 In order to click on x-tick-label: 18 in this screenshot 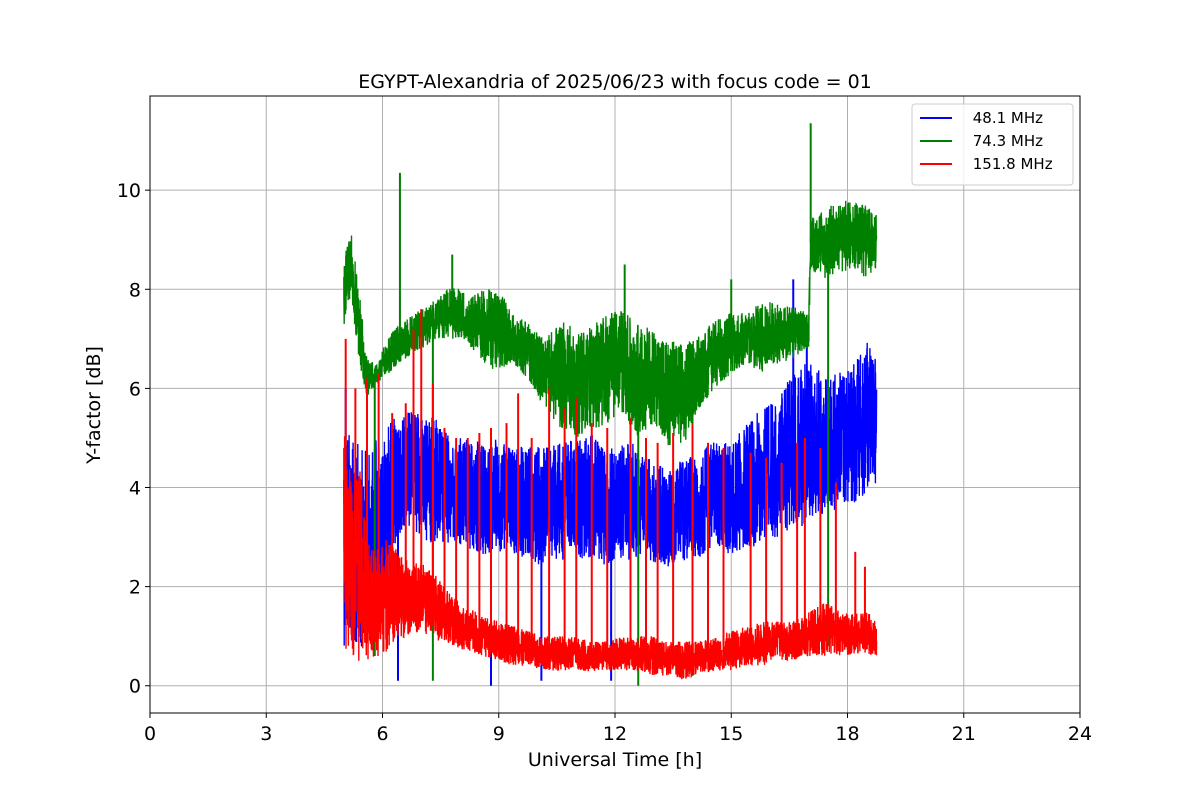, I will do `click(847, 734)`.